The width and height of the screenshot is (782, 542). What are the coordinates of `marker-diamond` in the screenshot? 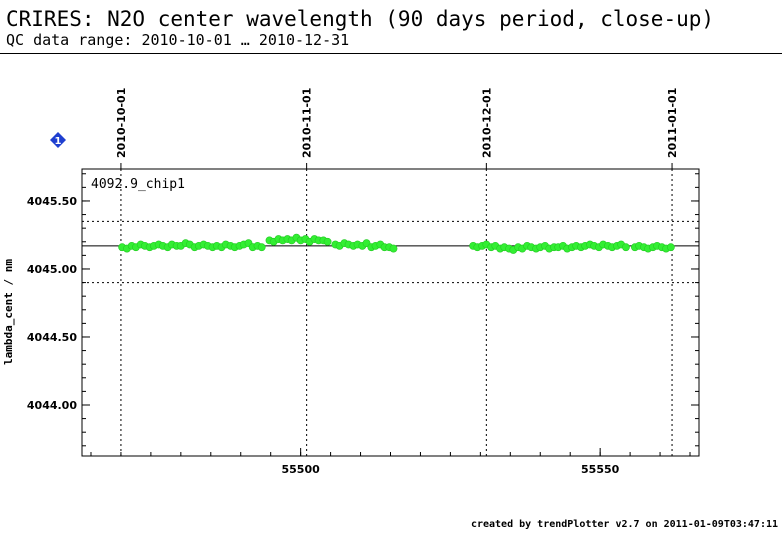 It's located at (58, 140).